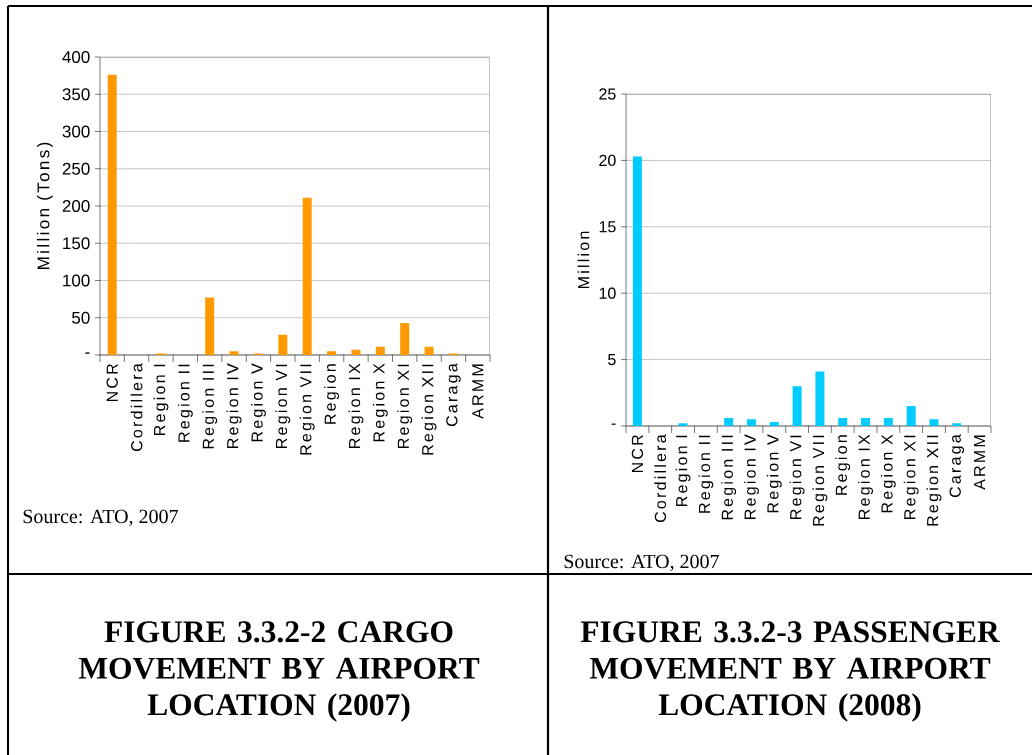 This screenshot has height=755, width=1032. I want to click on y-tick-label: 200, so click(76, 206).